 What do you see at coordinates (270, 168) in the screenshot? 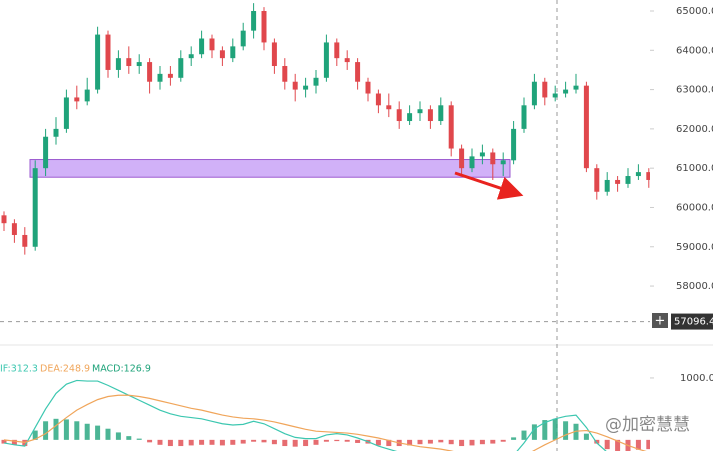
I see `highlight-zone` at bounding box center [270, 168].